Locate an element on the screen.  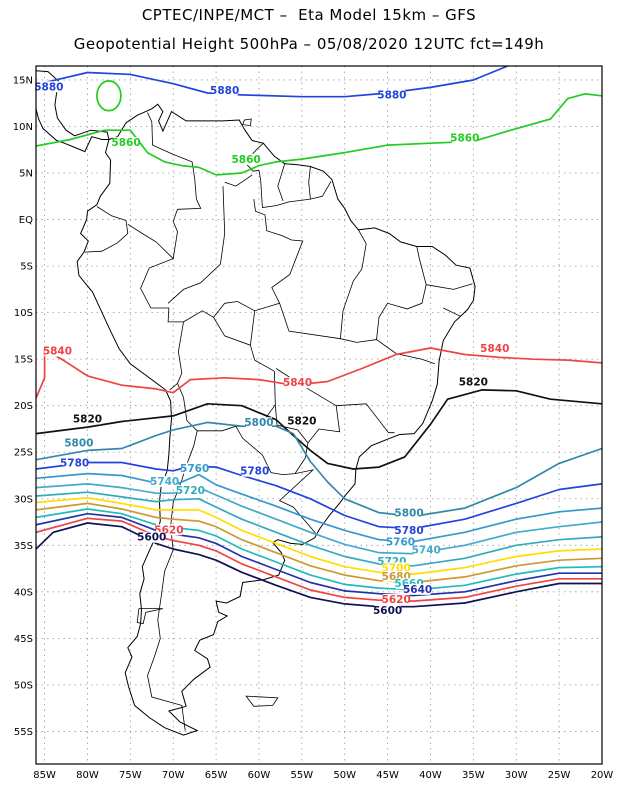
lon-tick-label: 20W is located at coordinates (602, 775).